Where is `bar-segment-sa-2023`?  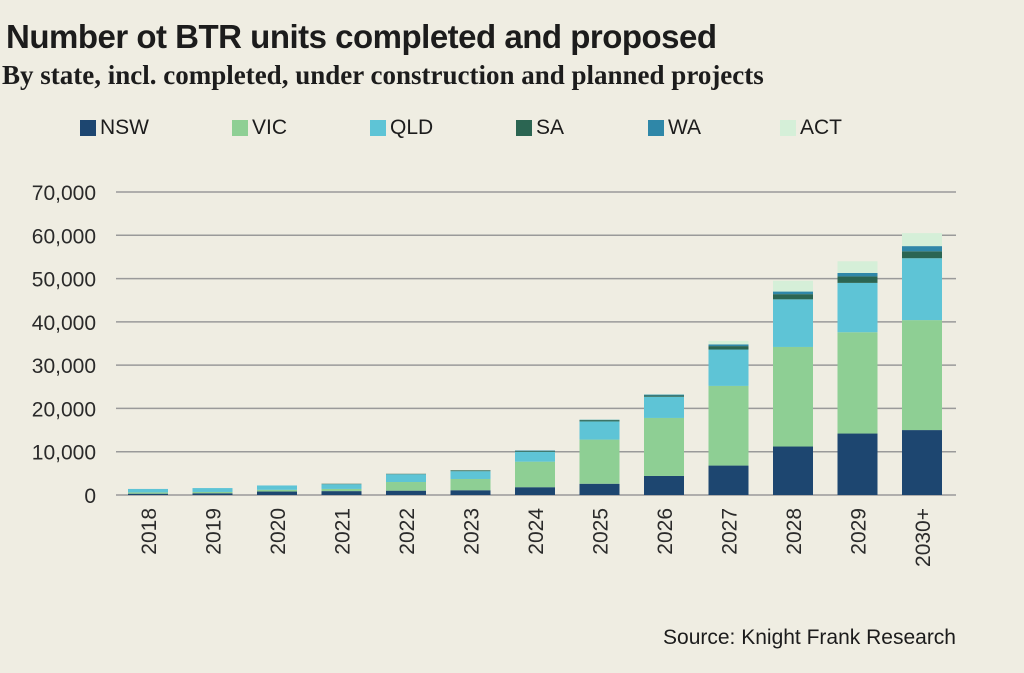
bar-segment-sa-2023 is located at coordinates (470, 471).